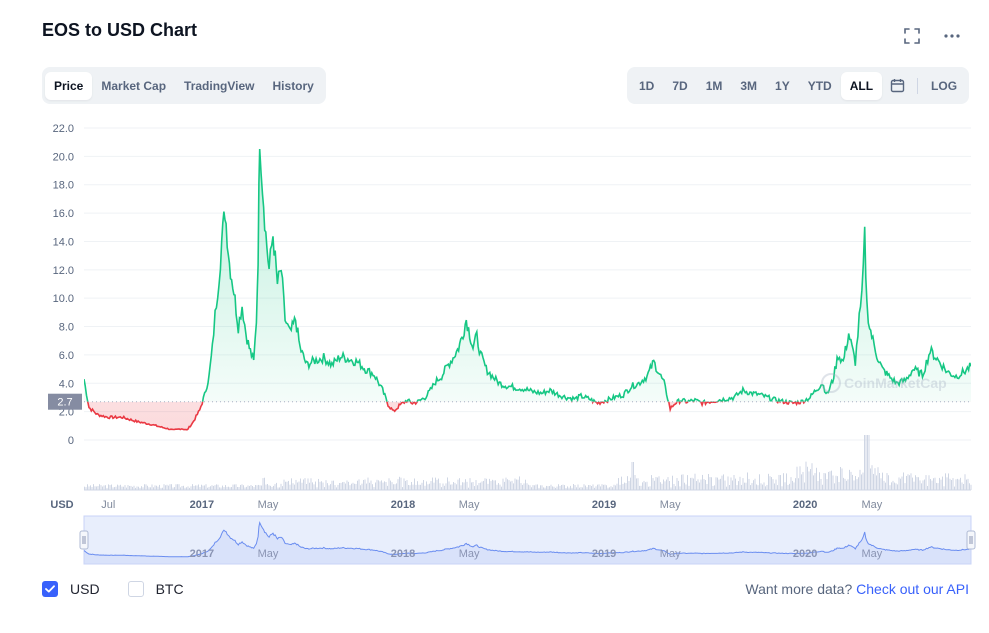 The image size is (989, 633). What do you see at coordinates (50, 589) in the screenshot?
I see `usd-check-box` at bounding box center [50, 589].